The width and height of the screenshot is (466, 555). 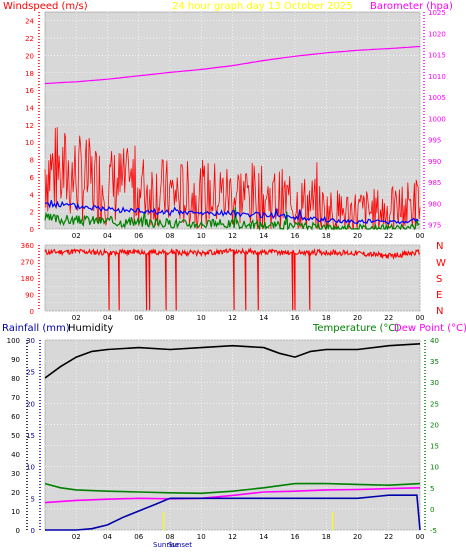 I want to click on direction-letter-n-top: N, so click(x=439, y=246).